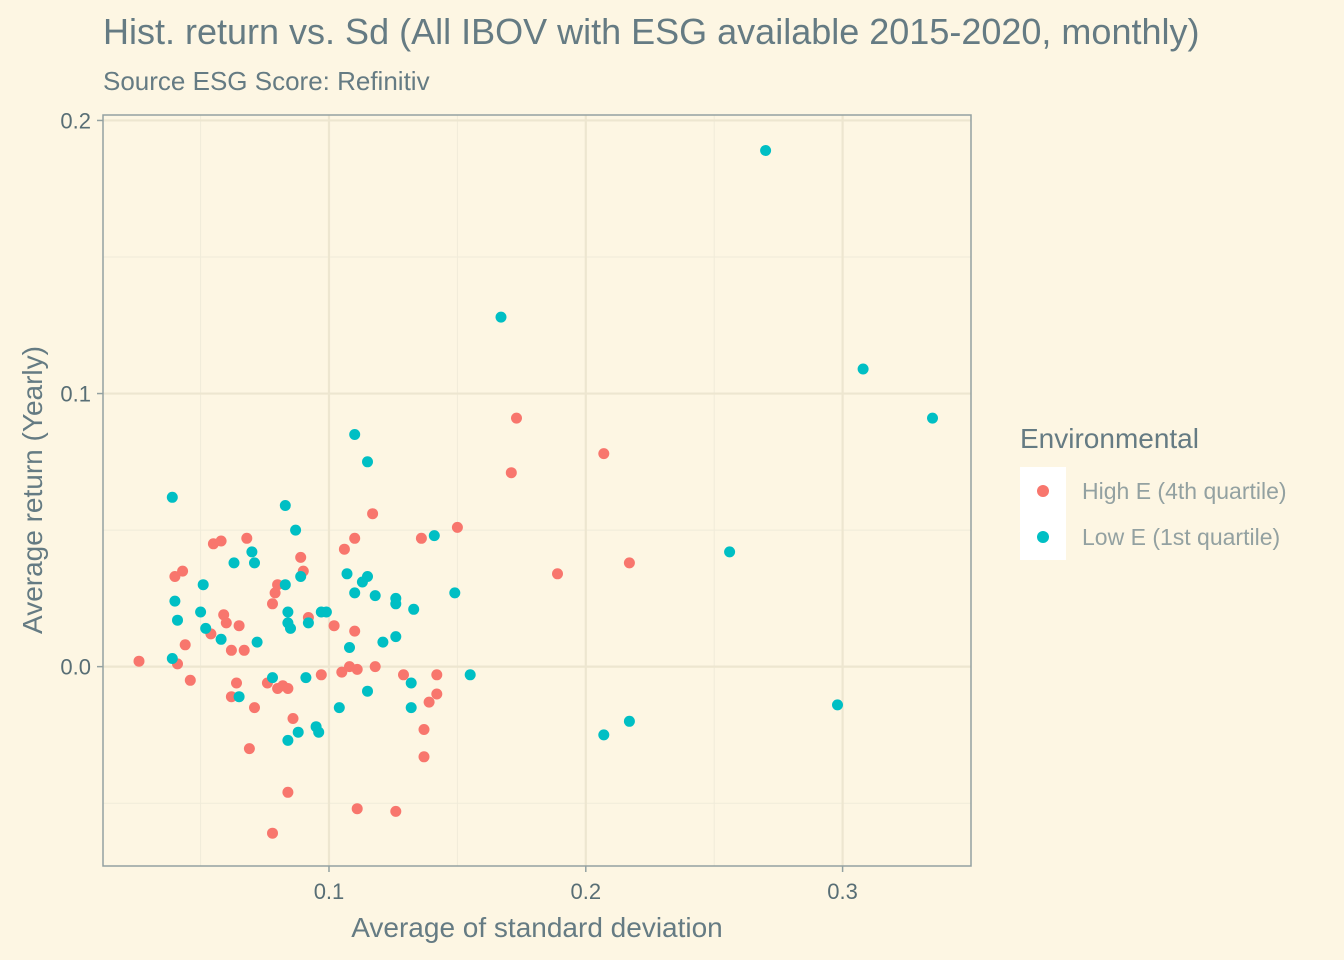  Describe the element at coordinates (266, 81) in the screenshot. I see `chart-subtitle: Source ESG Score: Refinitiv` at that location.